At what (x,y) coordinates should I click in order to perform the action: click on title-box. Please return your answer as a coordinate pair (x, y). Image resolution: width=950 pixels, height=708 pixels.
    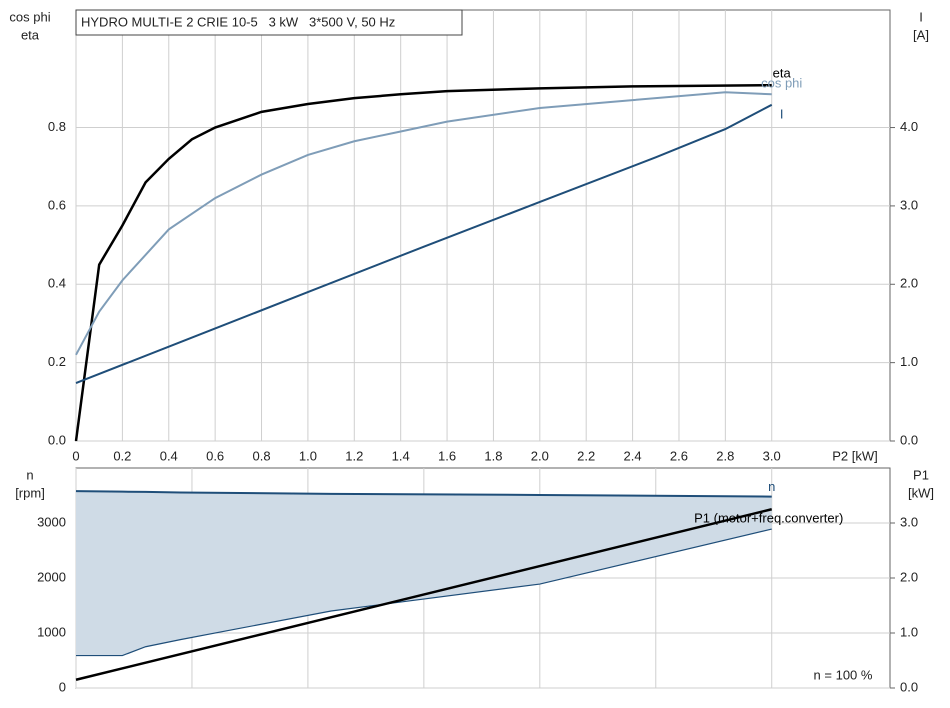
    Looking at the image, I should click on (269, 22).